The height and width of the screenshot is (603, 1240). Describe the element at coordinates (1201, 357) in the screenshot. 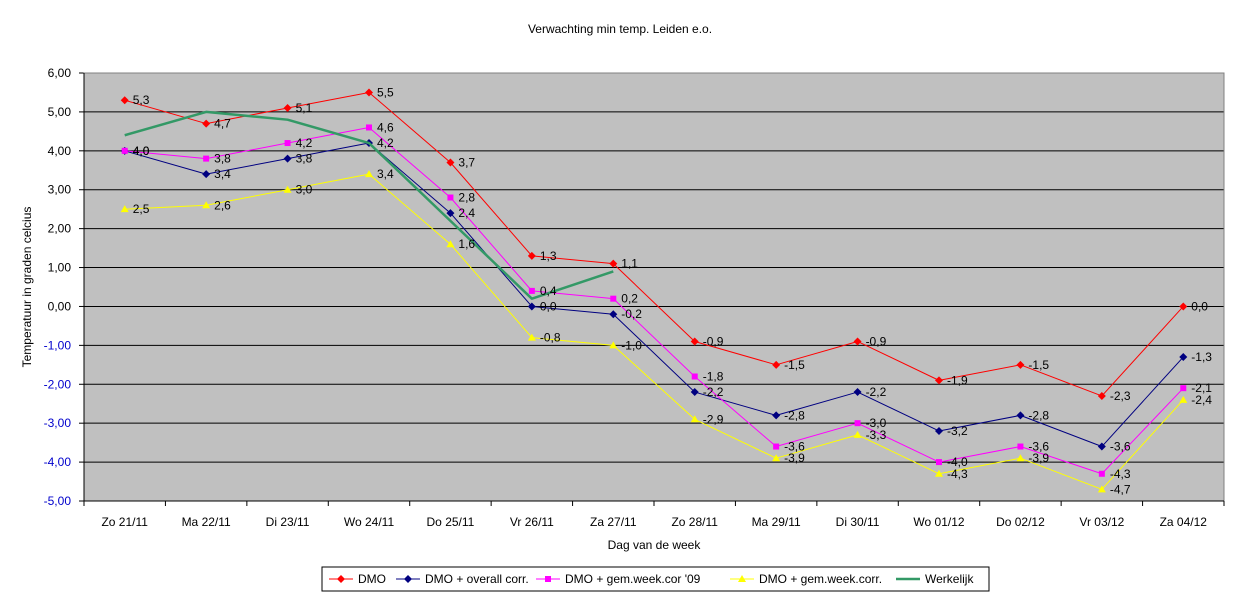

I see `data-label: -1,3` at that location.